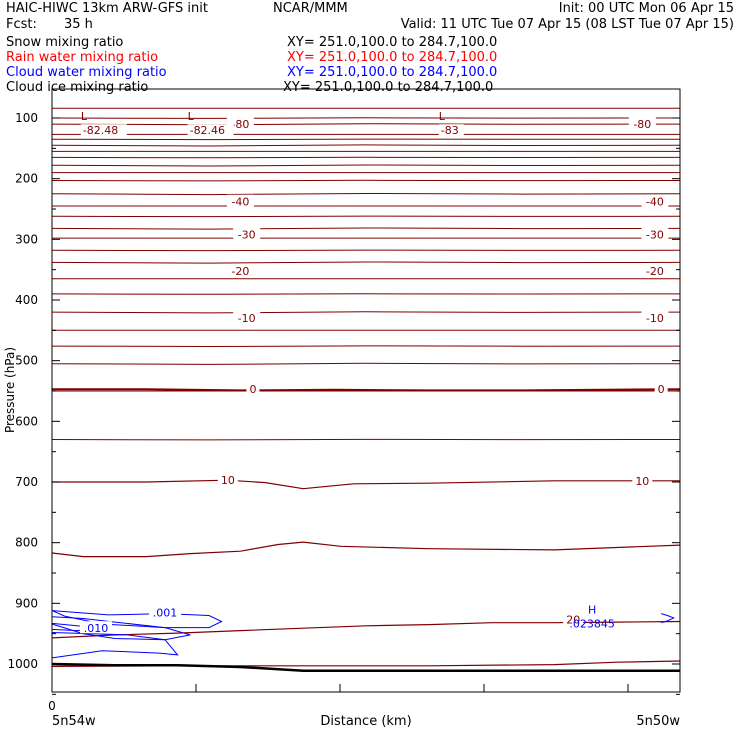 The width and height of the screenshot is (740, 740). I want to click on y-tick-label: 500, so click(26, 361).